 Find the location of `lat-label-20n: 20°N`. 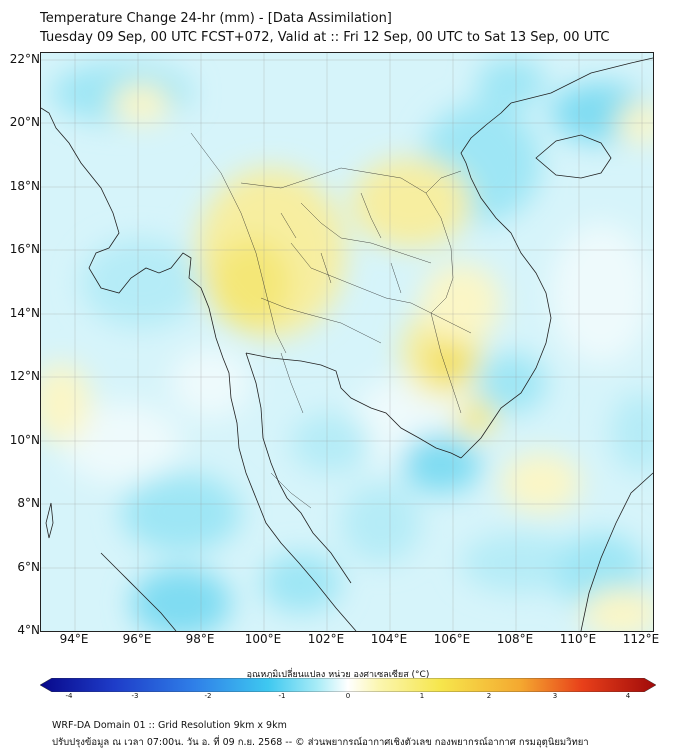

lat-label-20n: 20°N is located at coordinates (24, 122).